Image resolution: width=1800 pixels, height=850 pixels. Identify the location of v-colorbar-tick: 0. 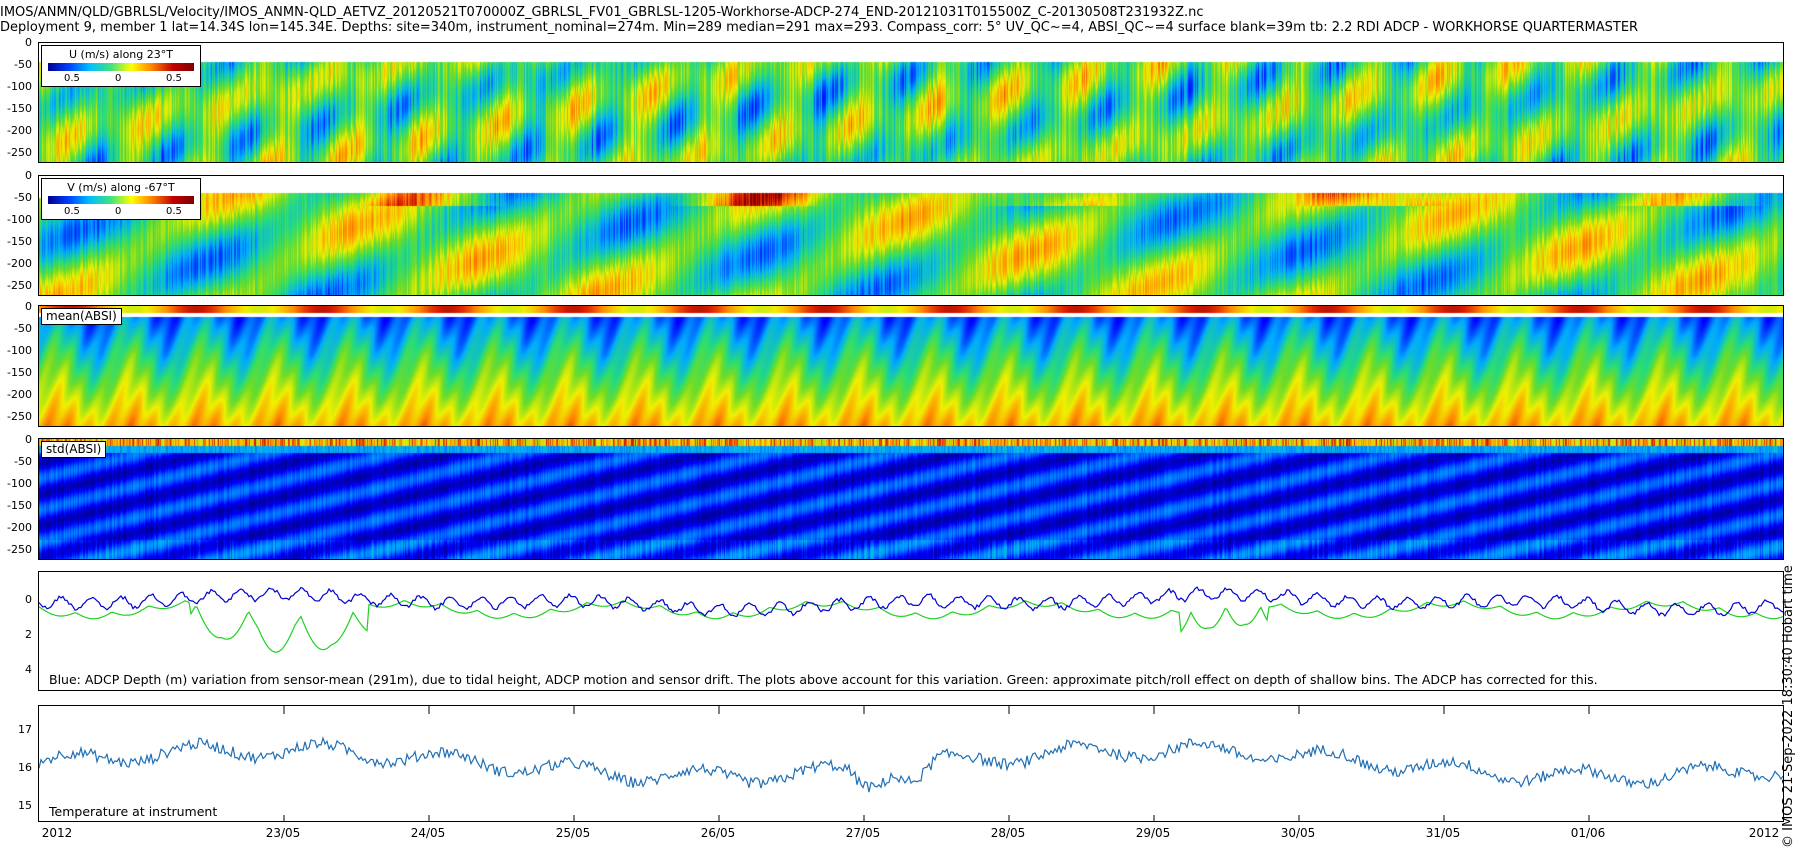
(118, 211).